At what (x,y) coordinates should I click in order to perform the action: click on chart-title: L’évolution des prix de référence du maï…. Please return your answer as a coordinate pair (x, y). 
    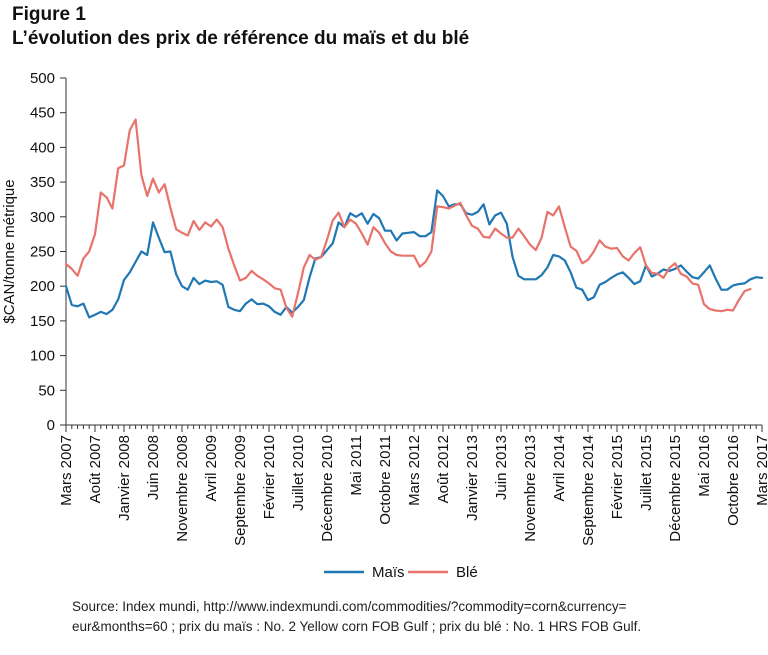
    Looking at the image, I should click on (241, 38).